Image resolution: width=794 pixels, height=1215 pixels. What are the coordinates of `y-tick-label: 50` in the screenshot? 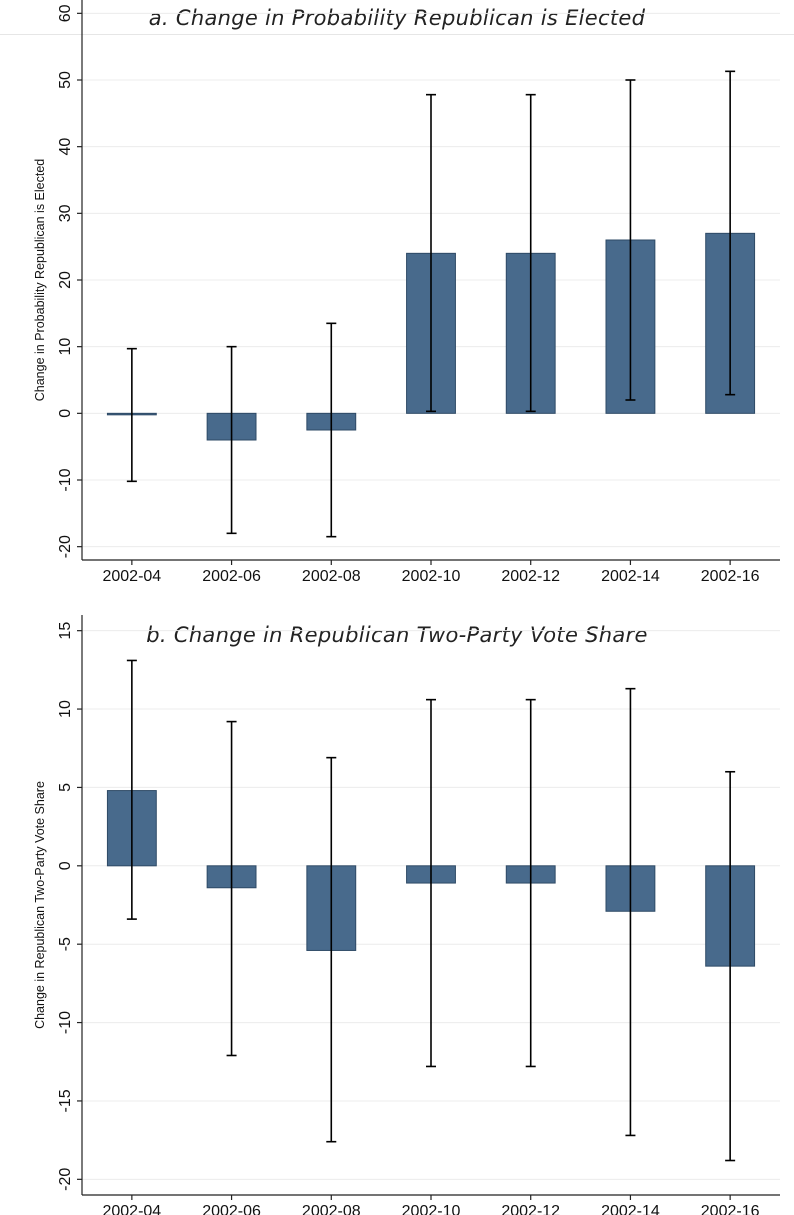 It's located at (65, 80).